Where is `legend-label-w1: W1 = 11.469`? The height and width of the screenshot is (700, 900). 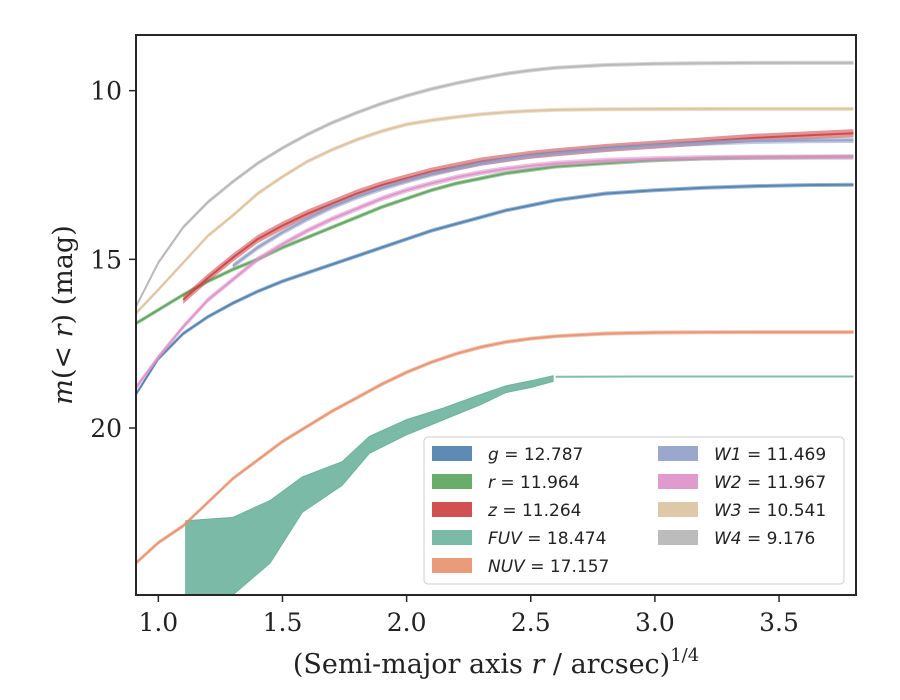
legend-label-w1: W1 = 11.469 is located at coordinates (770, 455).